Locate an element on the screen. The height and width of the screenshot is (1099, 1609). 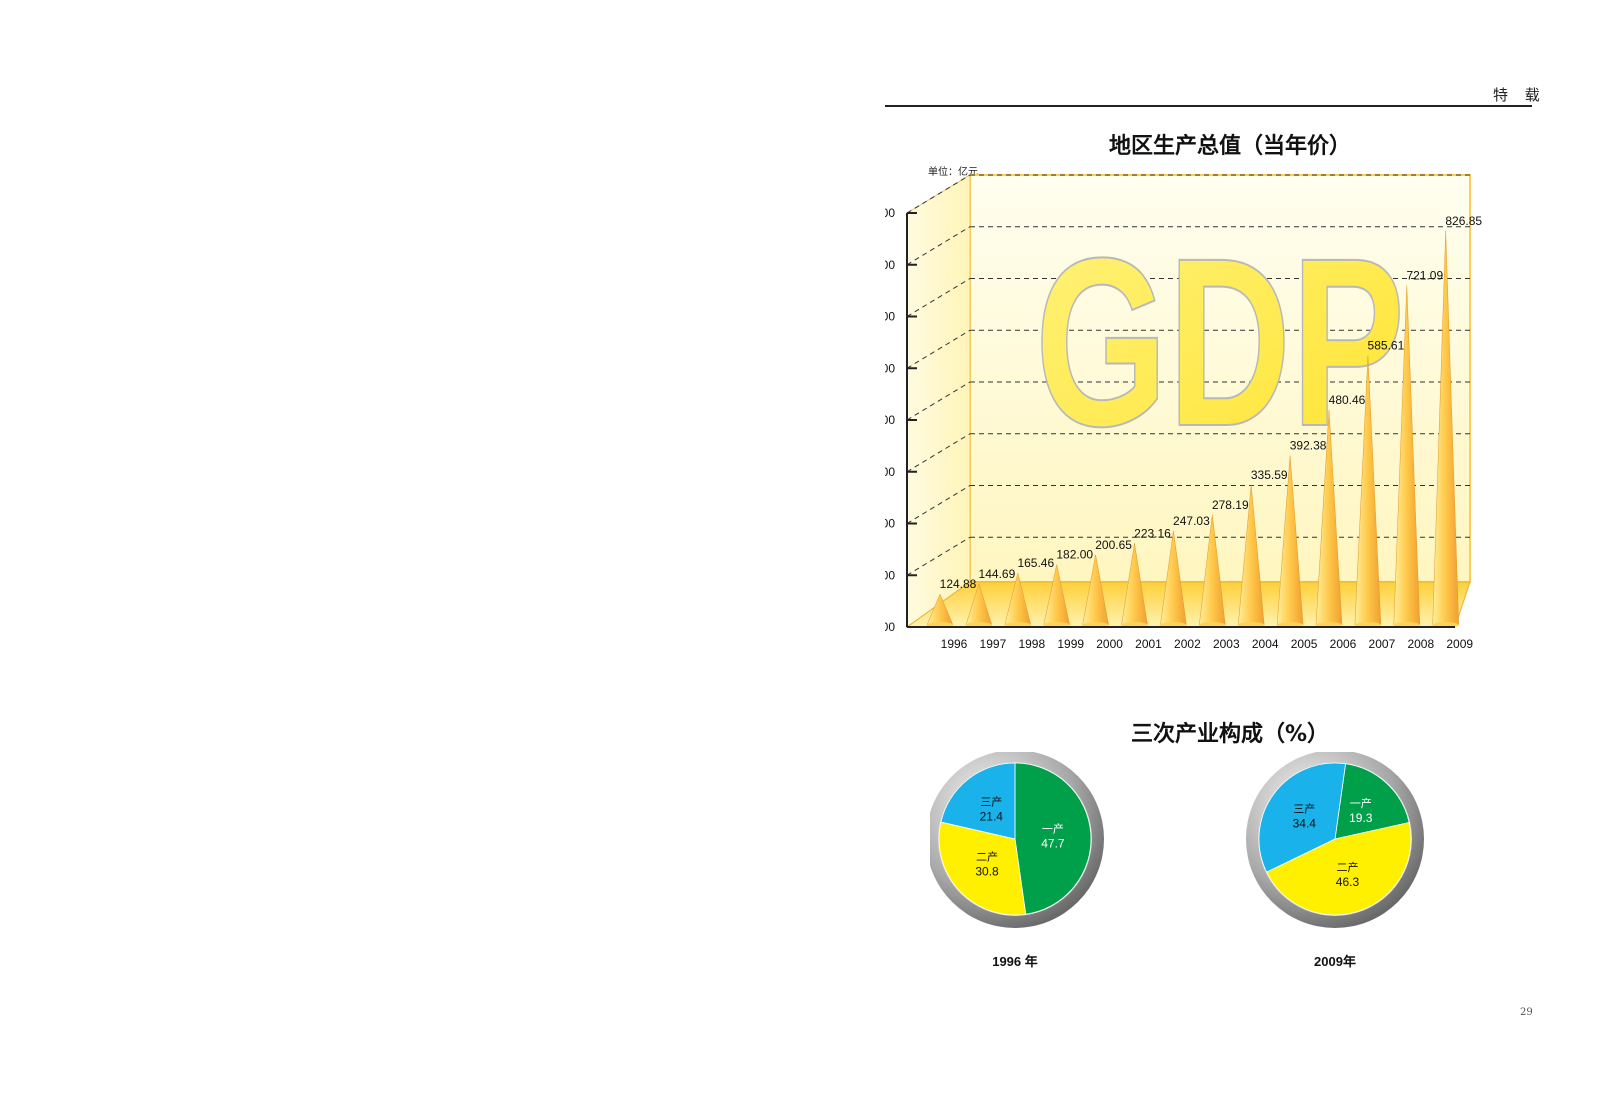
x-tick-label: 2005 is located at coordinates (1304, 644).